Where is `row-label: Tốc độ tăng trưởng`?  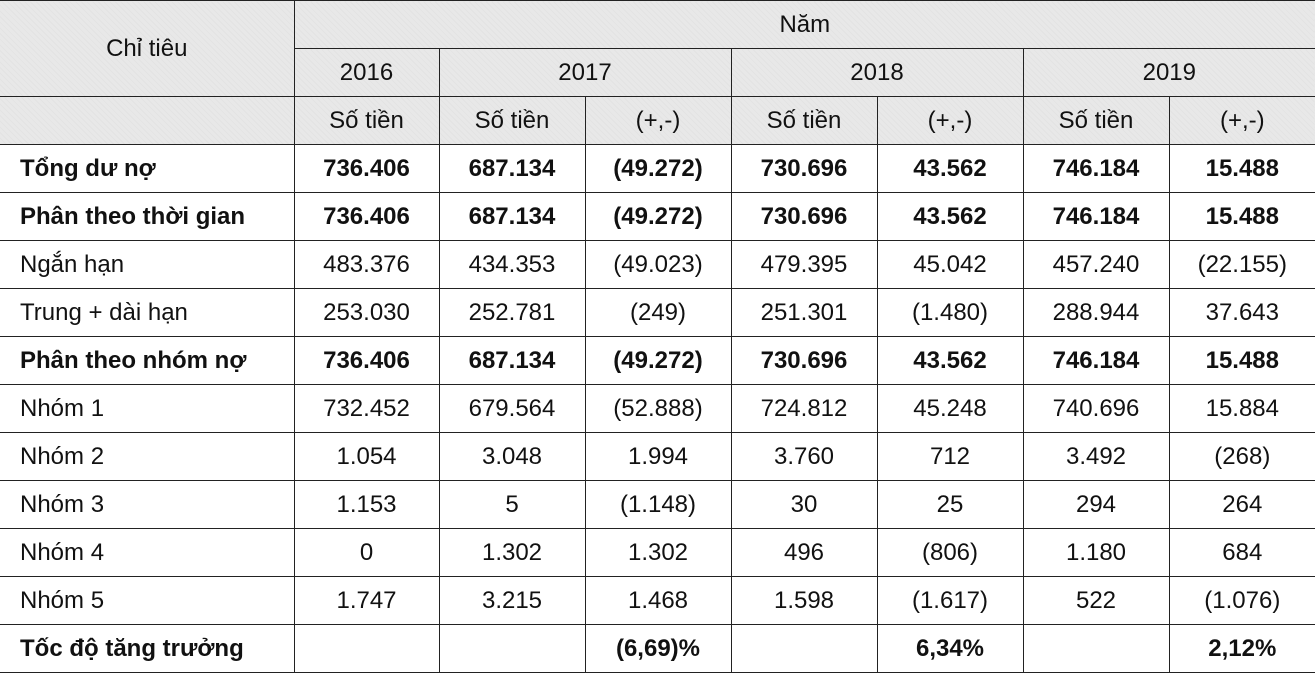
row-label: Tốc độ tăng trưởng is located at coordinates (147, 648).